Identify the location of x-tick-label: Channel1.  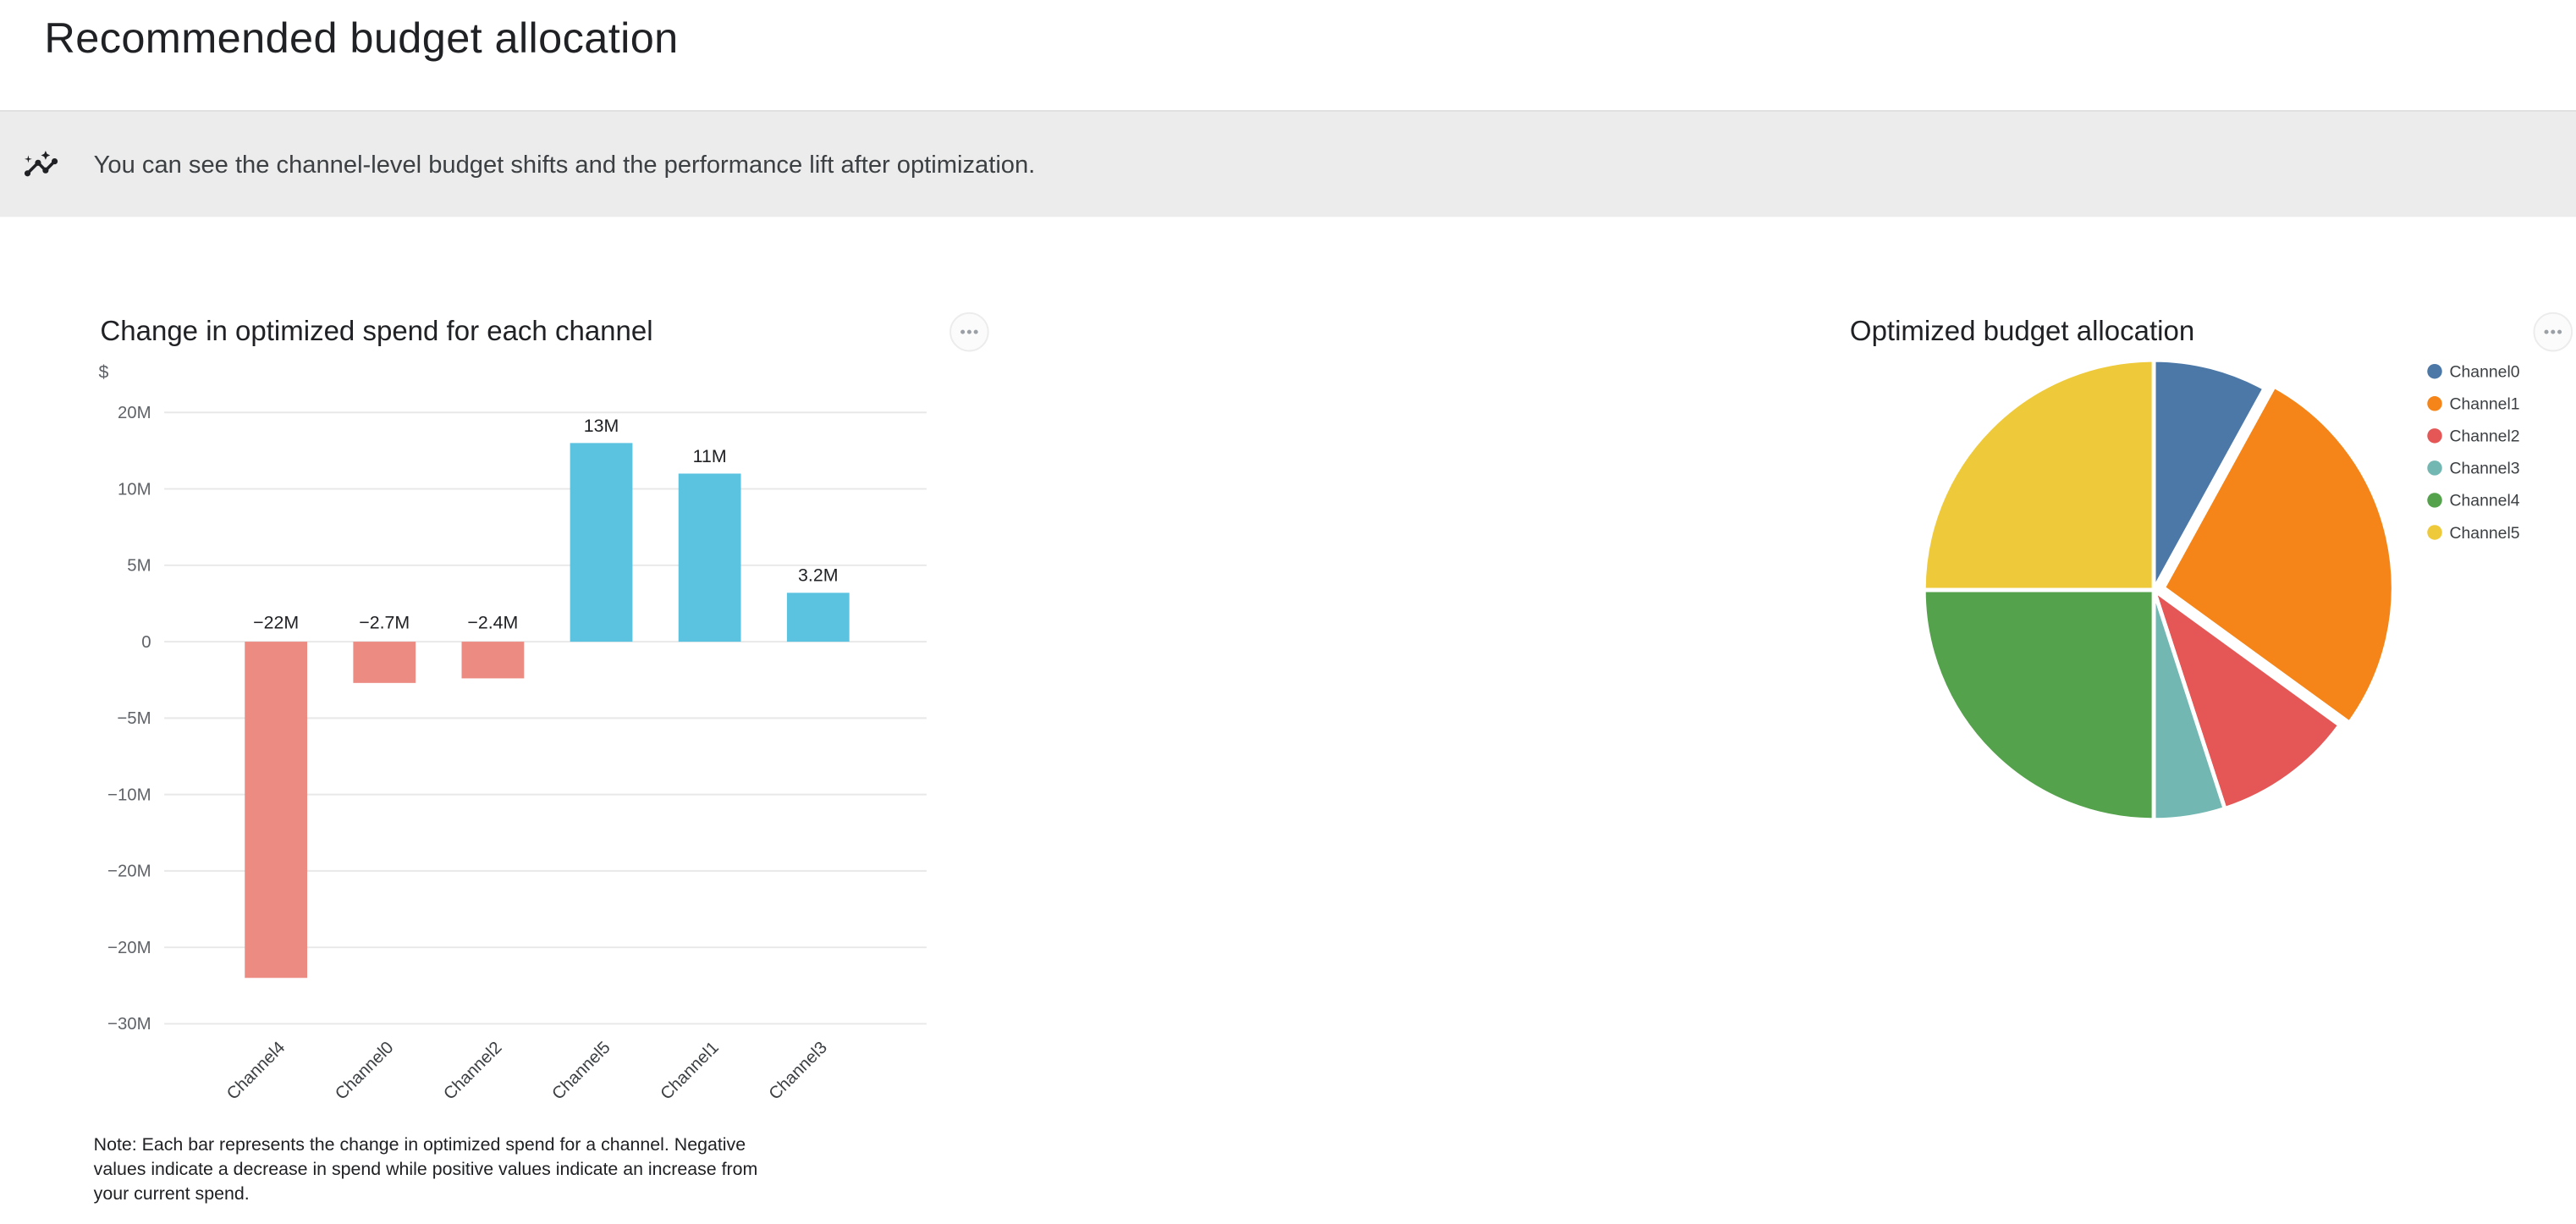
(690, 1071).